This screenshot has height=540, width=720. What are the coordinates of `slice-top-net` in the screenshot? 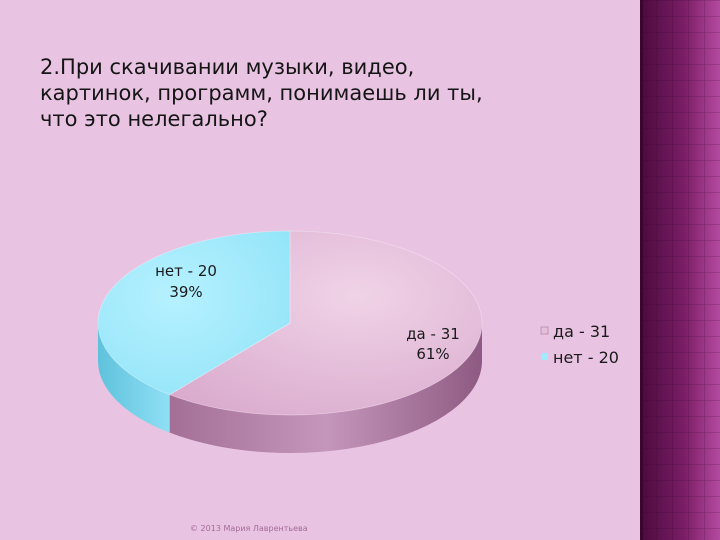 It's located at (194, 313).